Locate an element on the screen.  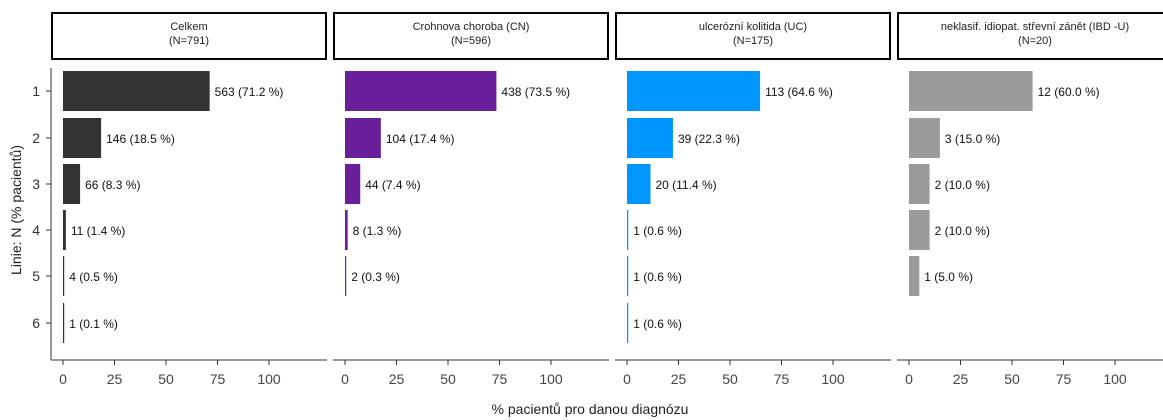
facet-title: Crohnova choroba (CN) is located at coordinates (471, 27).